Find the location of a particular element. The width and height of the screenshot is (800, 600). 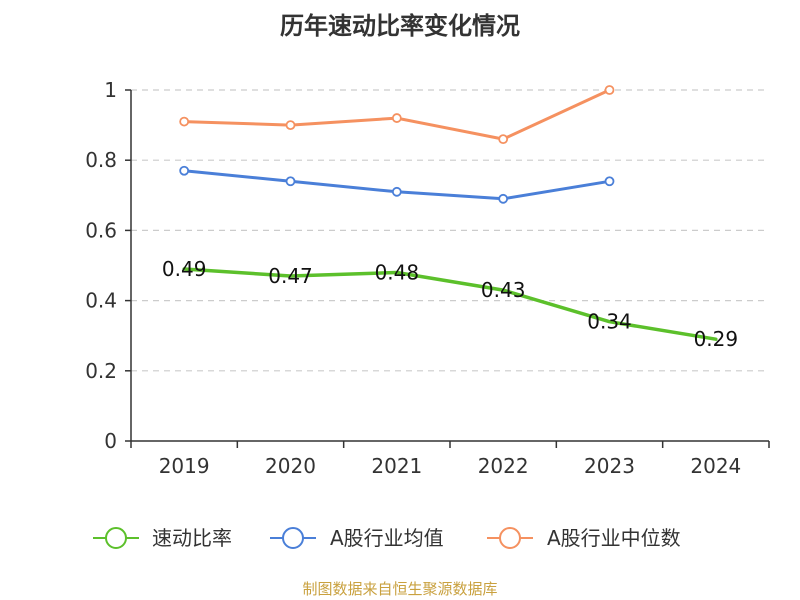

series-1-point-2021 is located at coordinates (396, 191).